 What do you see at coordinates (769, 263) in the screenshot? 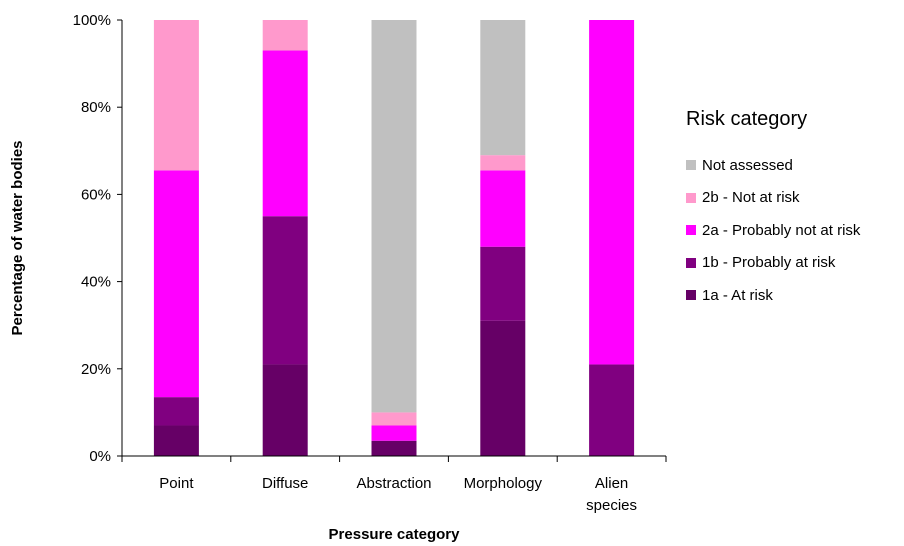
I see `legend-label: 1b - Probably at risk` at bounding box center [769, 263].